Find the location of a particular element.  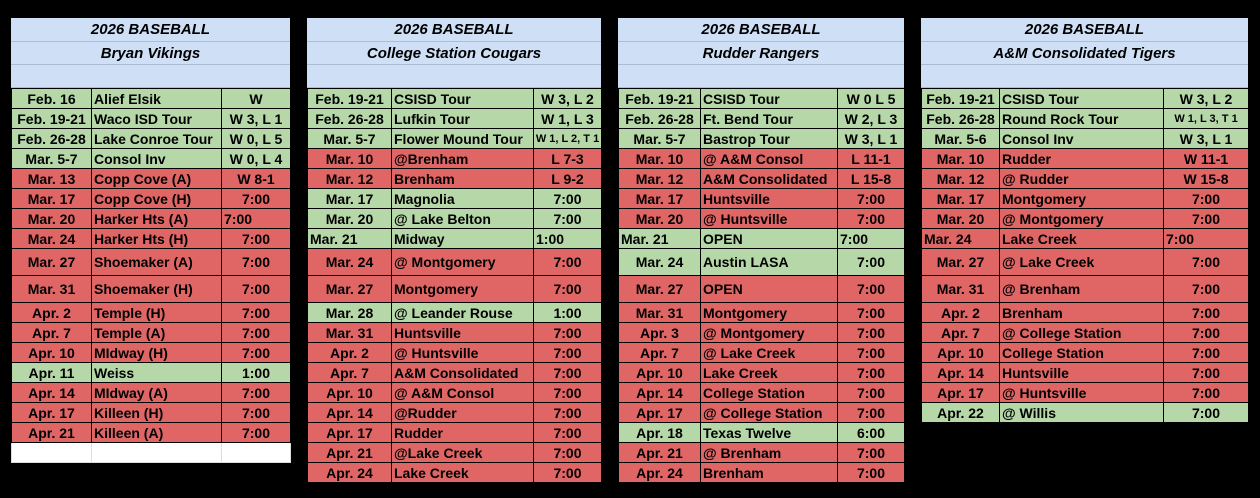

game-row: Mar. 17 Montgomery 7:00 is located at coordinates (1085, 198).